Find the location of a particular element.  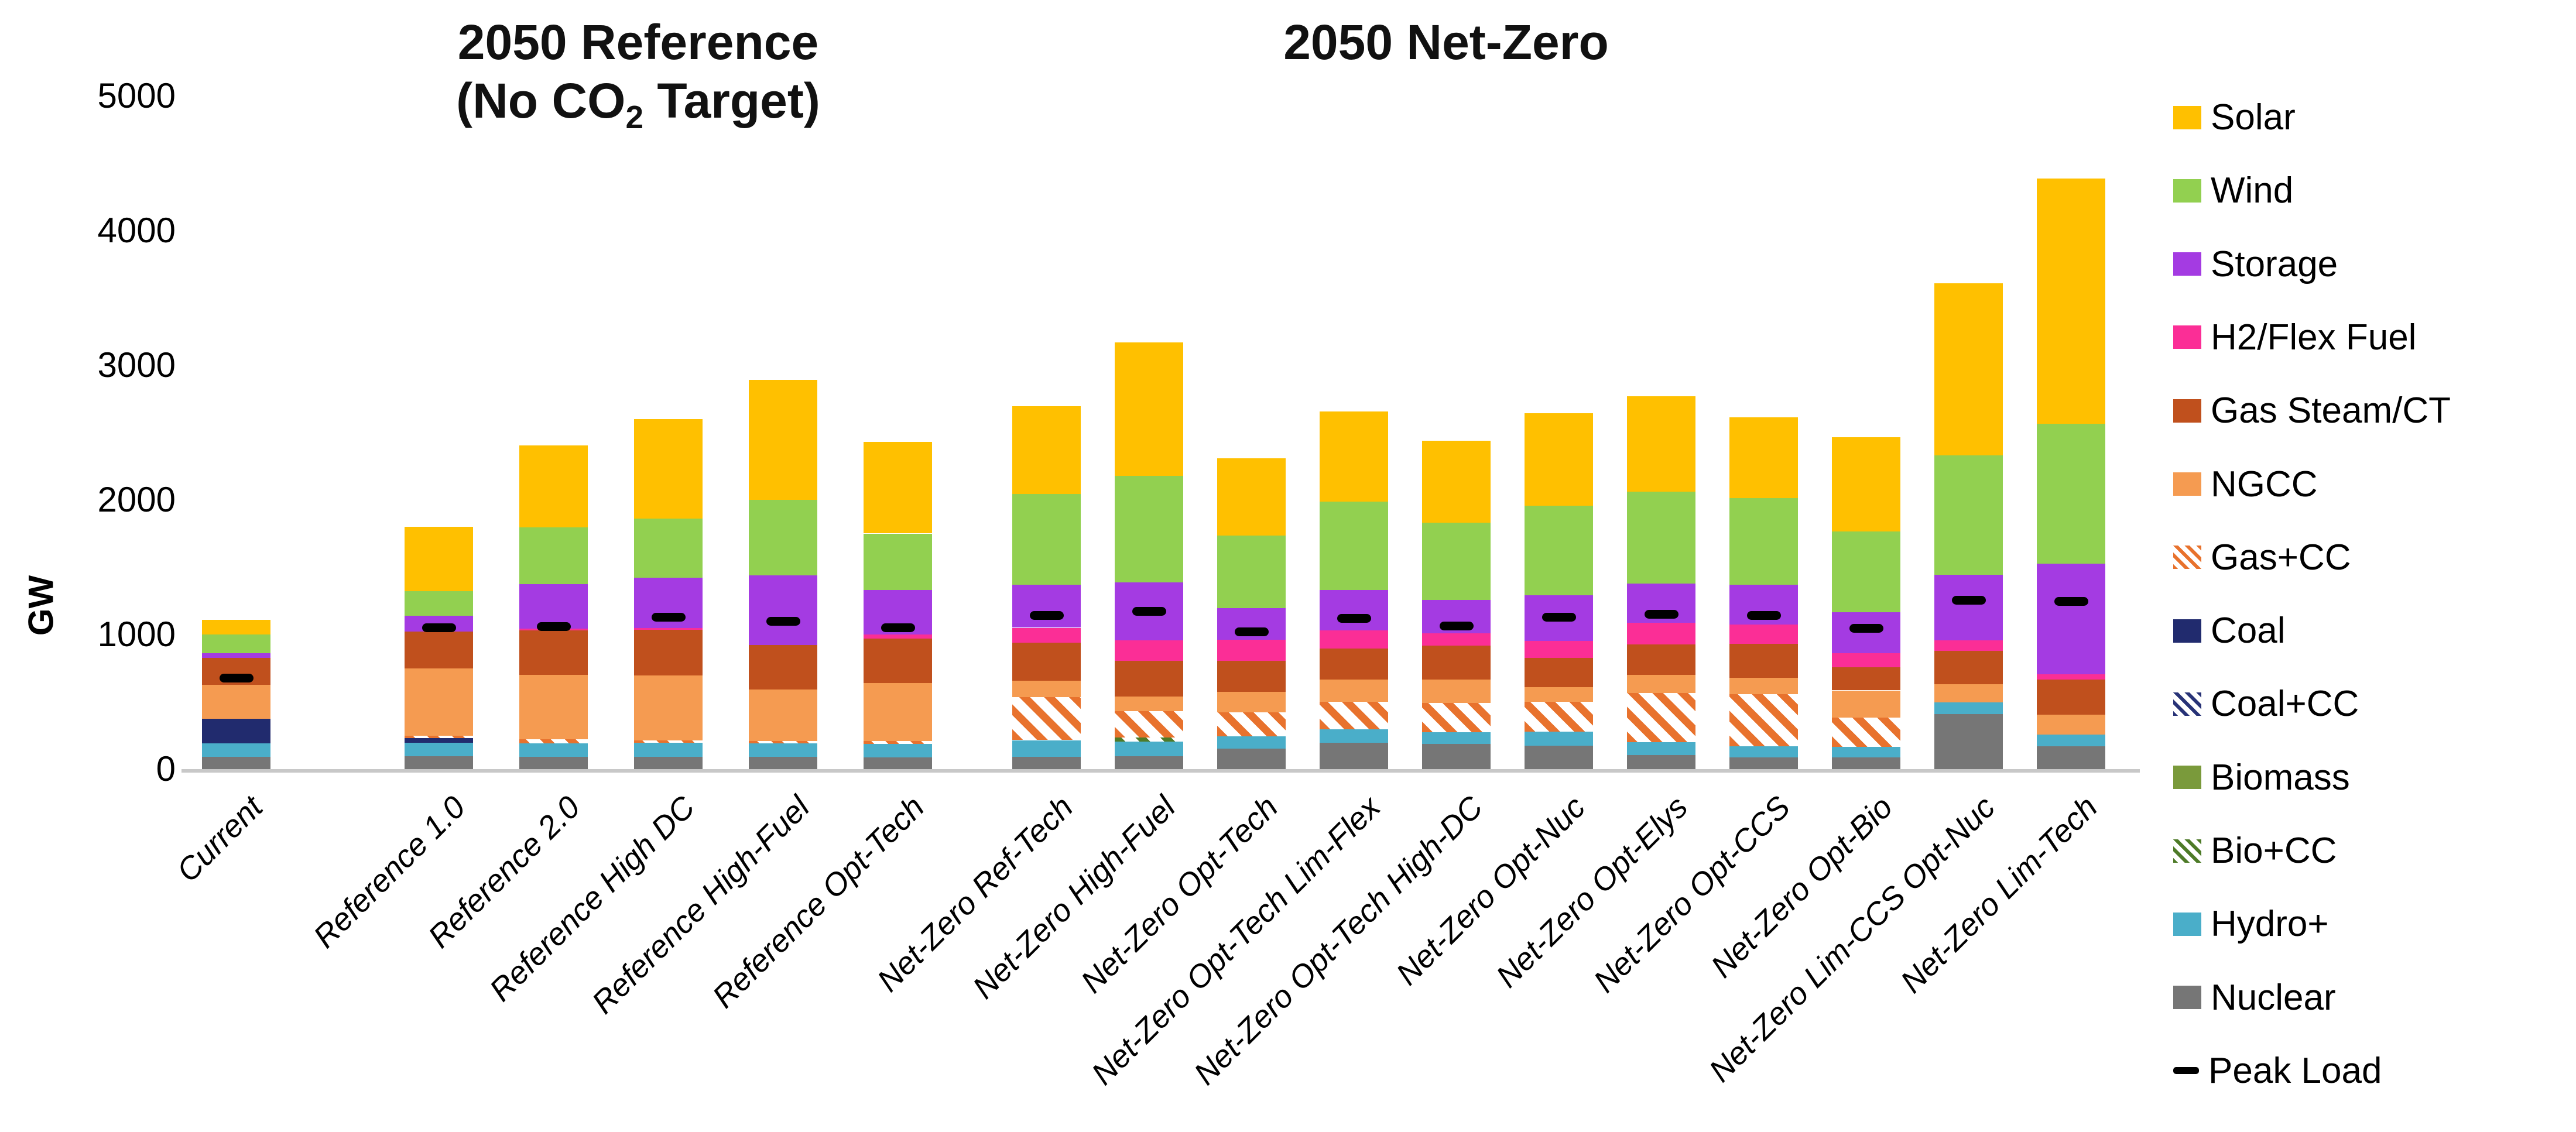

legend-item-coal: Coal is located at coordinates (2229, 630).